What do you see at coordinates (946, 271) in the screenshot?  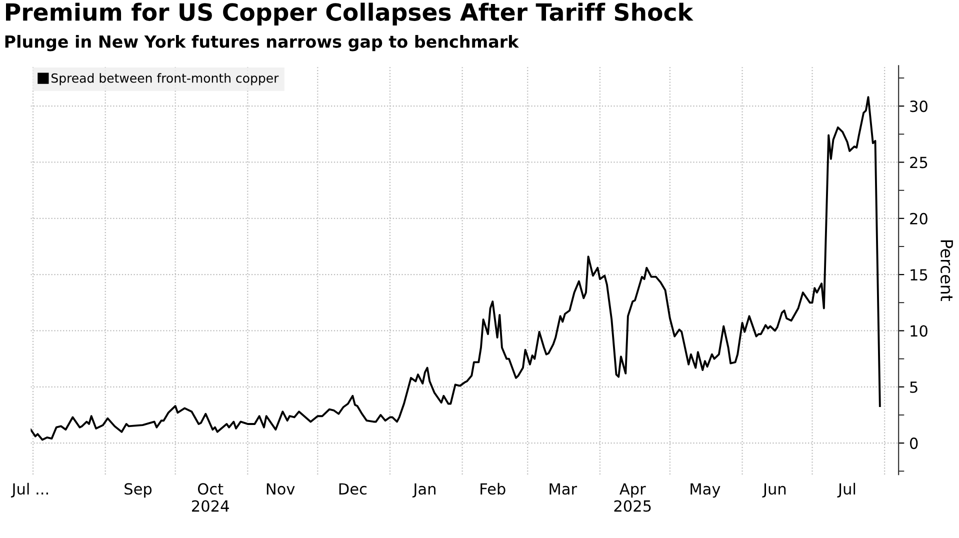 I see `y-axis-title: Percent` at bounding box center [946, 271].